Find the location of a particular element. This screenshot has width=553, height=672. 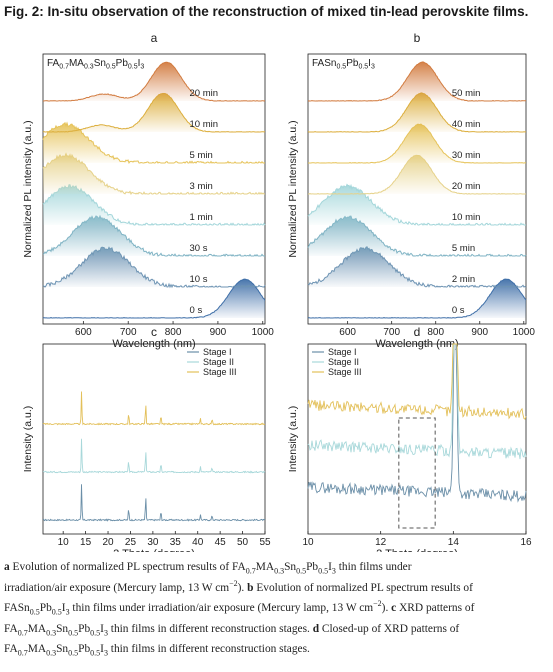

series-label: 50 min is located at coordinates (466, 93).